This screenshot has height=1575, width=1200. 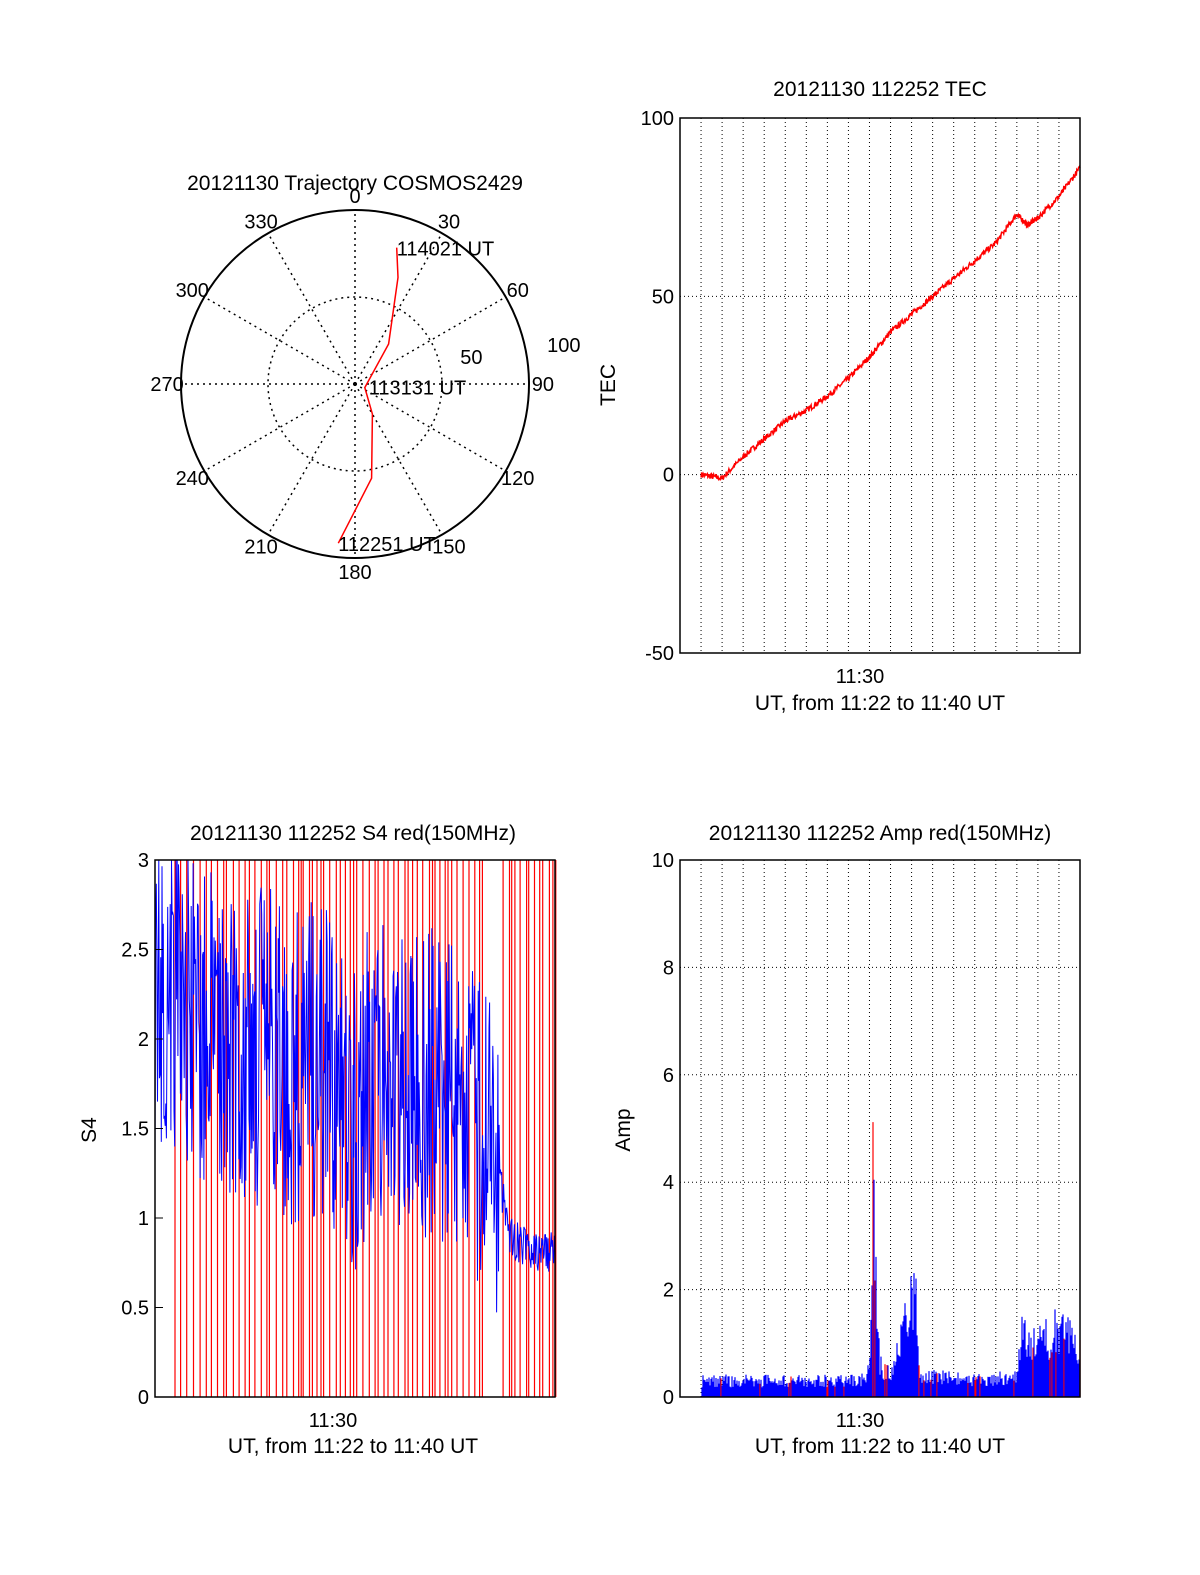 What do you see at coordinates (659, 654) in the screenshot?
I see `tec-y-tick: -50` at bounding box center [659, 654].